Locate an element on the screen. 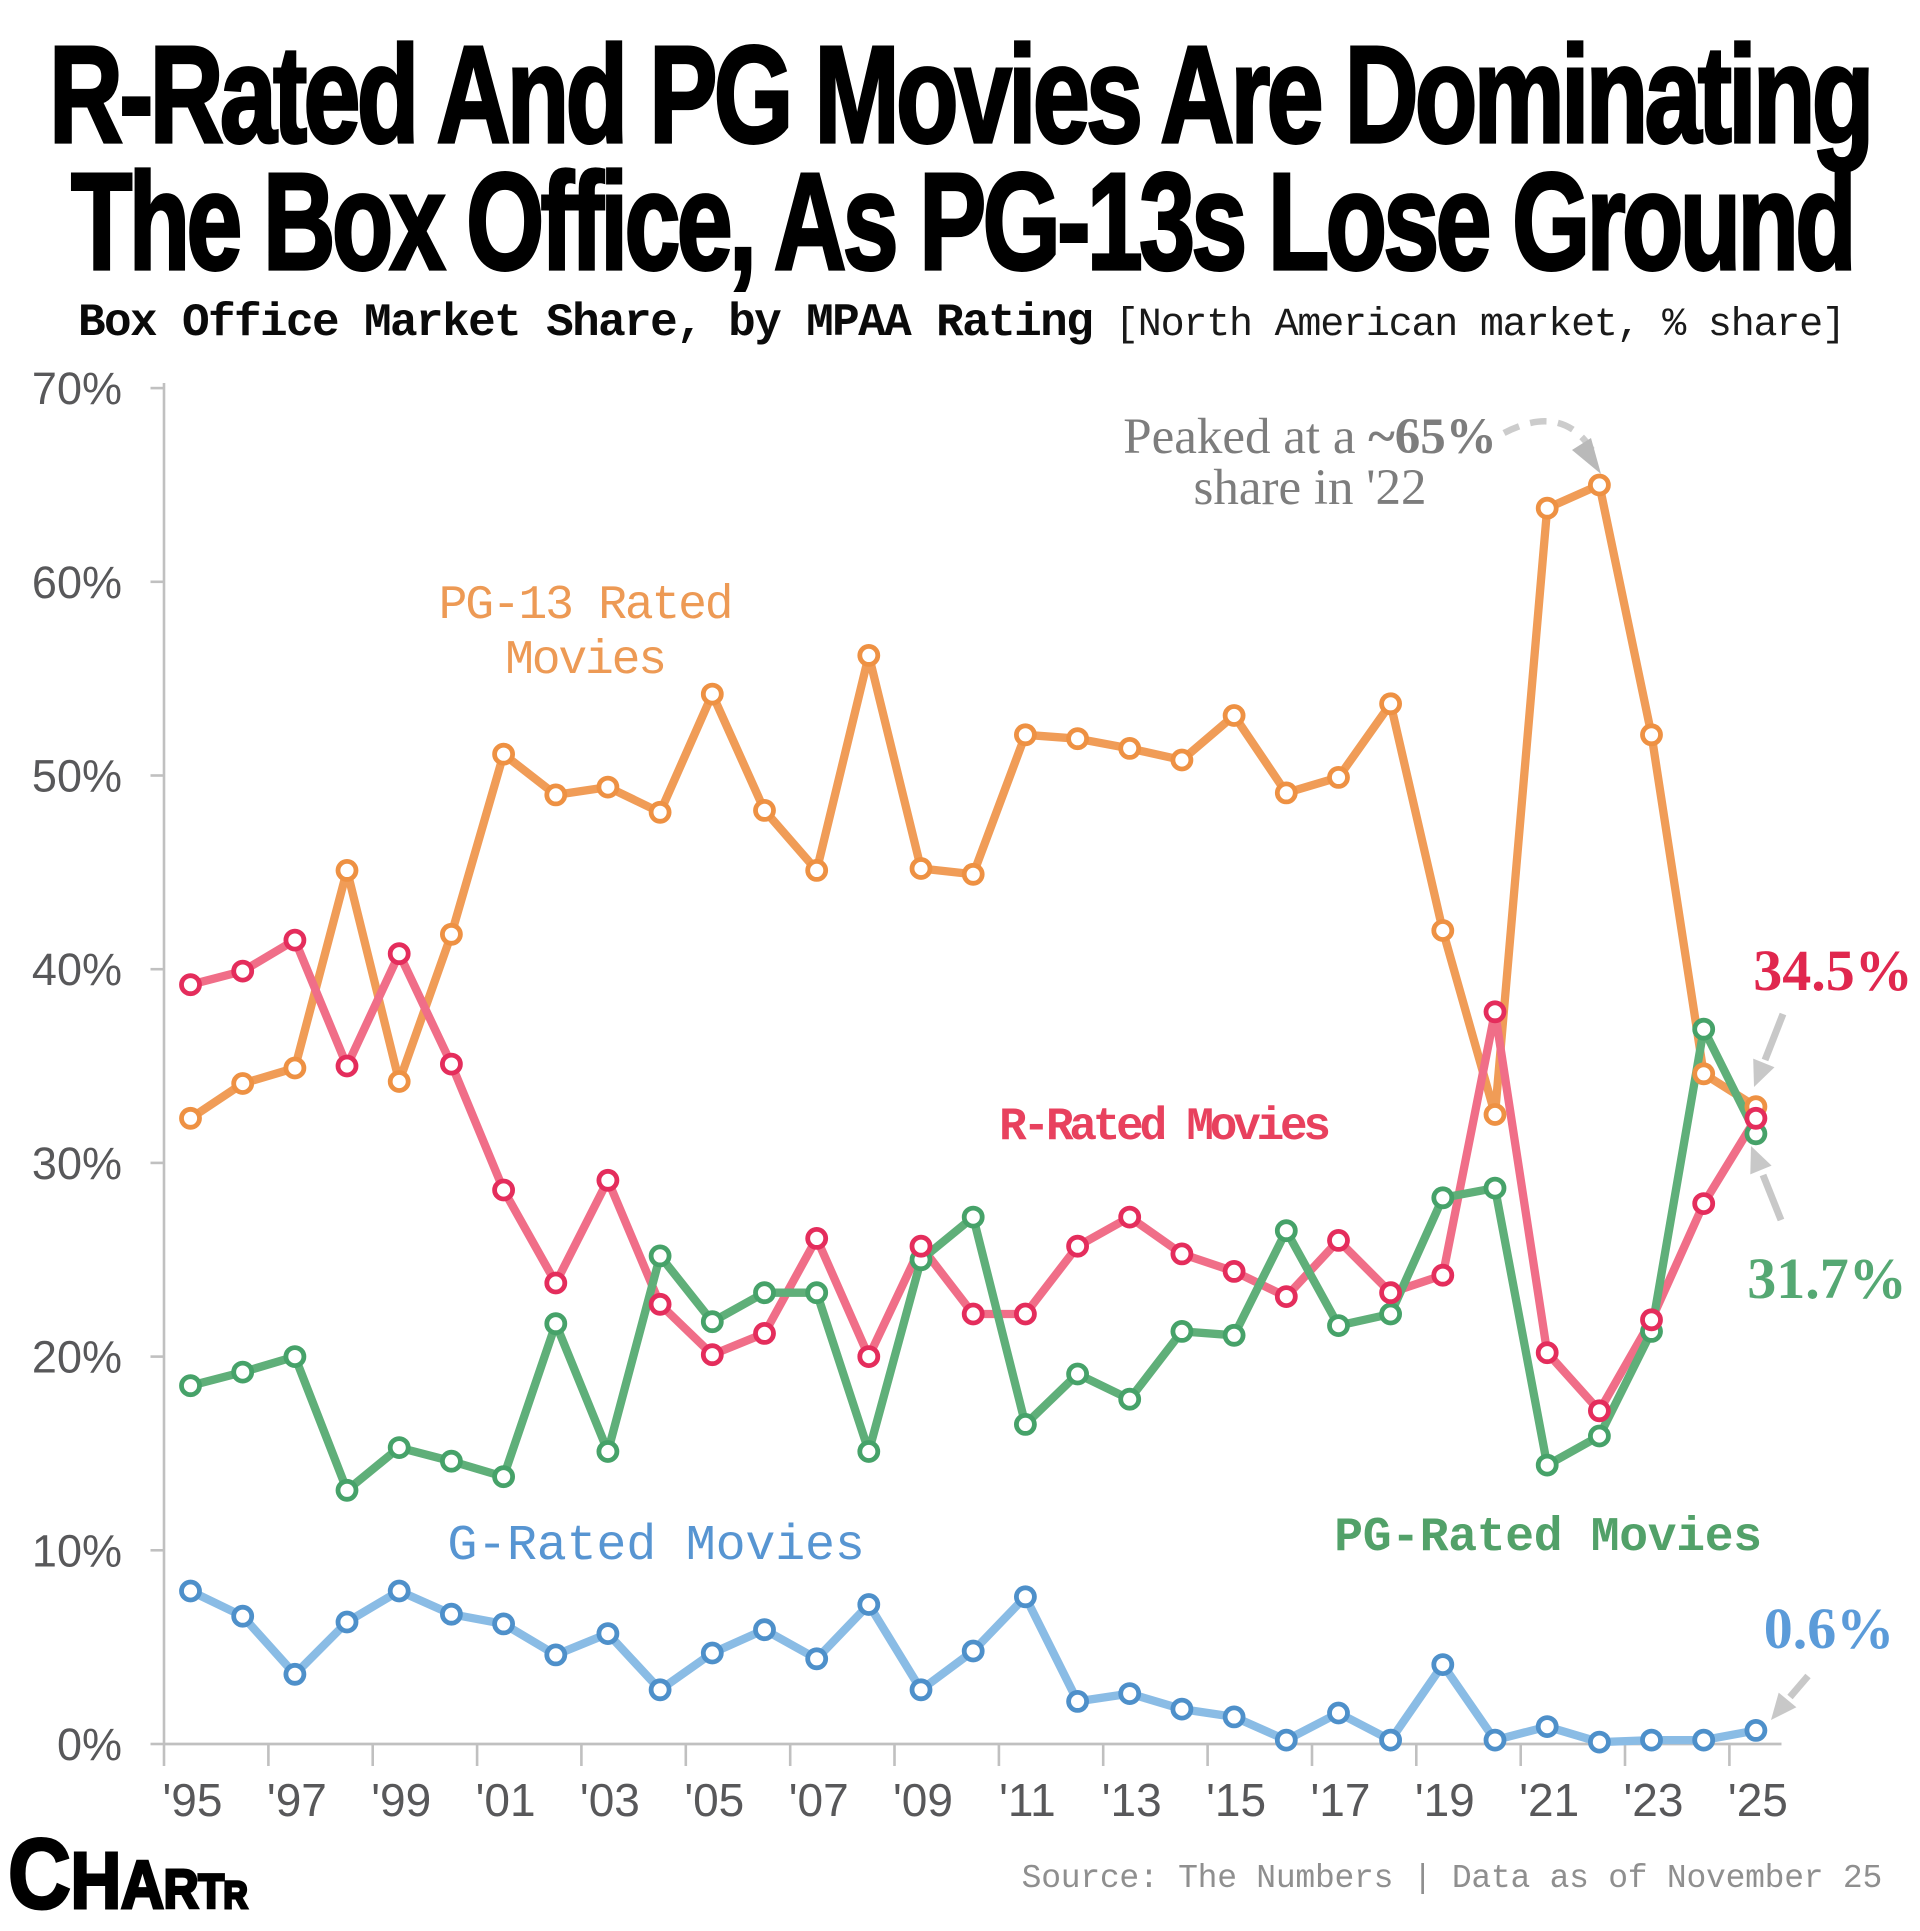  svg-text: 40% is located at coordinates (77, 969).